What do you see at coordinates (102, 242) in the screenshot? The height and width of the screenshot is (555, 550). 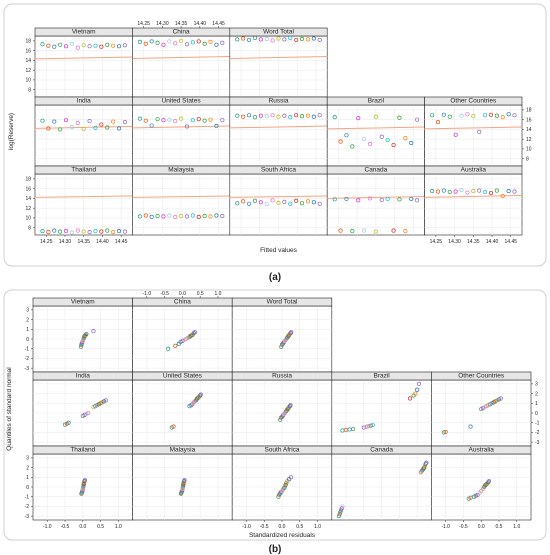 I see `x-tick-label: 14.40` at bounding box center [102, 242].